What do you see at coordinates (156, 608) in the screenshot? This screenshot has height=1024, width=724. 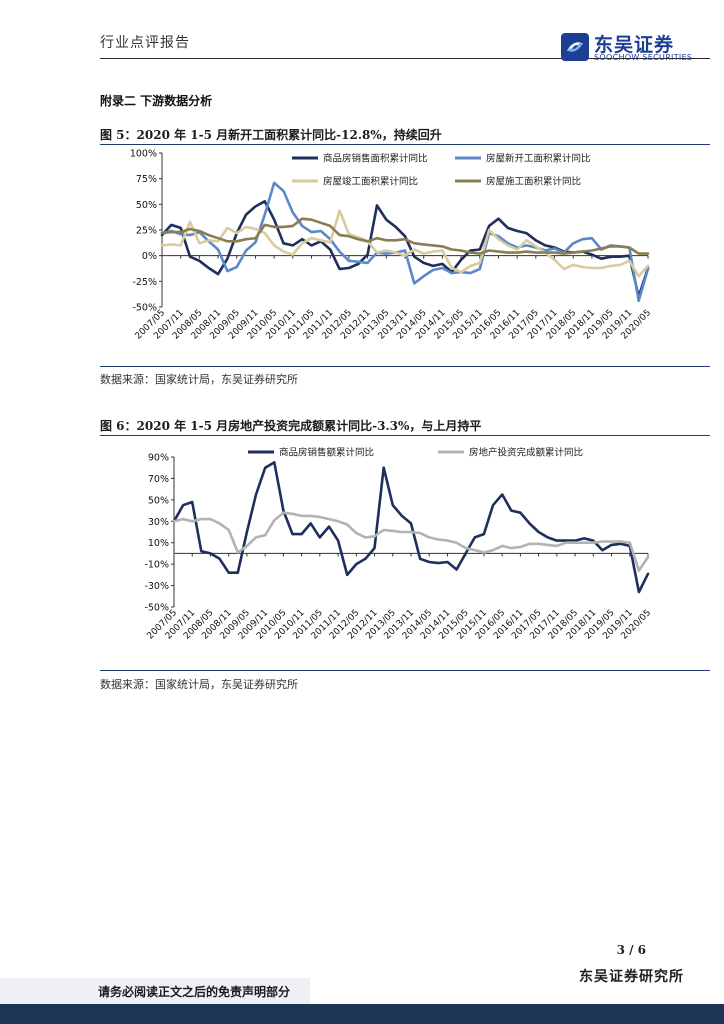 I see `chart2-y-tick-label: -50%` at bounding box center [156, 608].